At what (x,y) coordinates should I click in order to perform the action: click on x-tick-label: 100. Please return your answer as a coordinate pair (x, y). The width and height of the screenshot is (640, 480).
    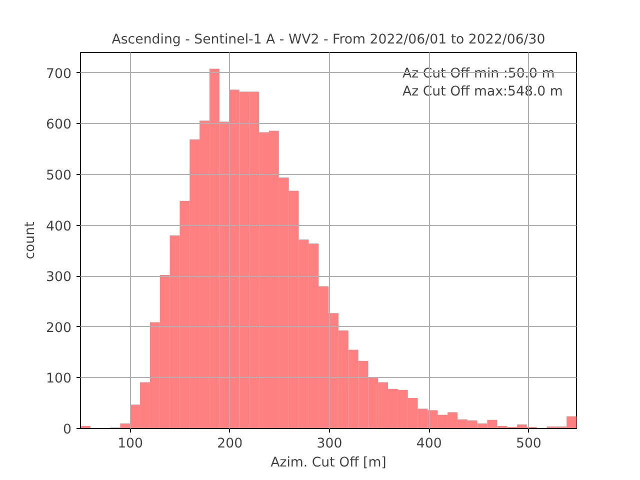
    Looking at the image, I should click on (131, 444).